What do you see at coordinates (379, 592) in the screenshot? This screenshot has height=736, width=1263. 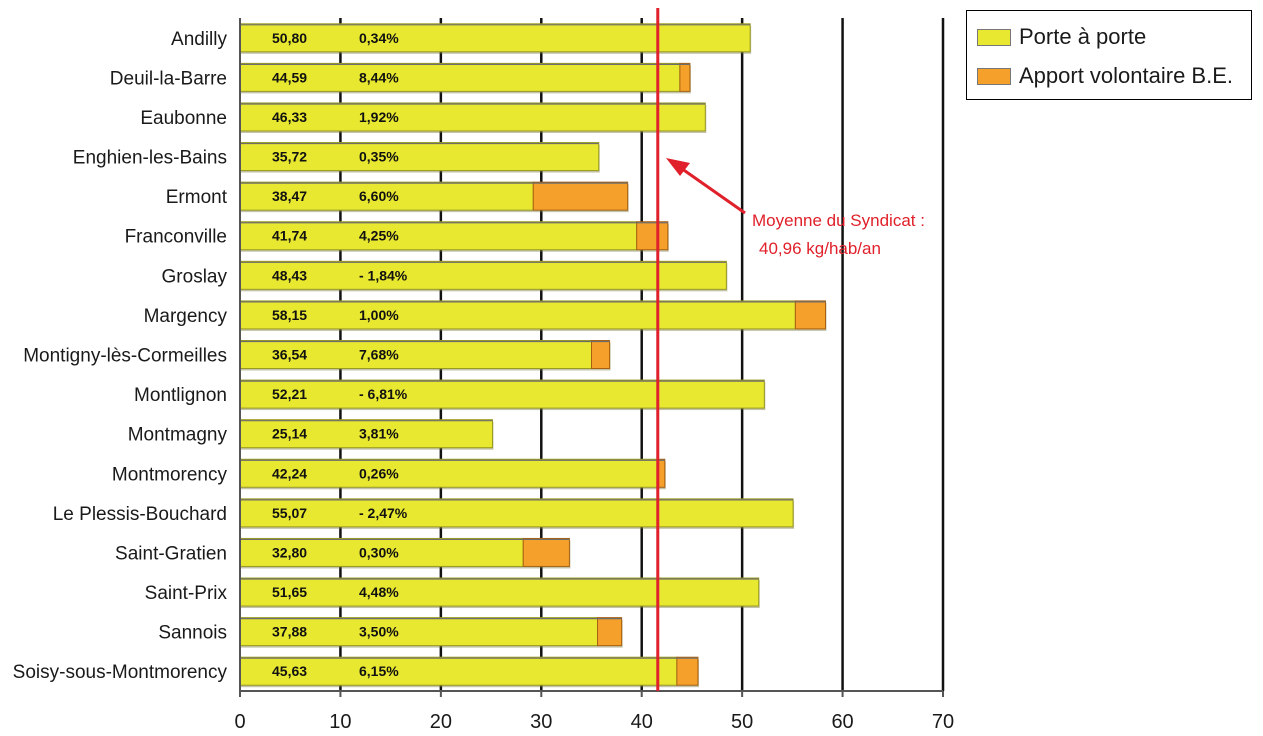 I see `percent-label: 4,48%` at bounding box center [379, 592].